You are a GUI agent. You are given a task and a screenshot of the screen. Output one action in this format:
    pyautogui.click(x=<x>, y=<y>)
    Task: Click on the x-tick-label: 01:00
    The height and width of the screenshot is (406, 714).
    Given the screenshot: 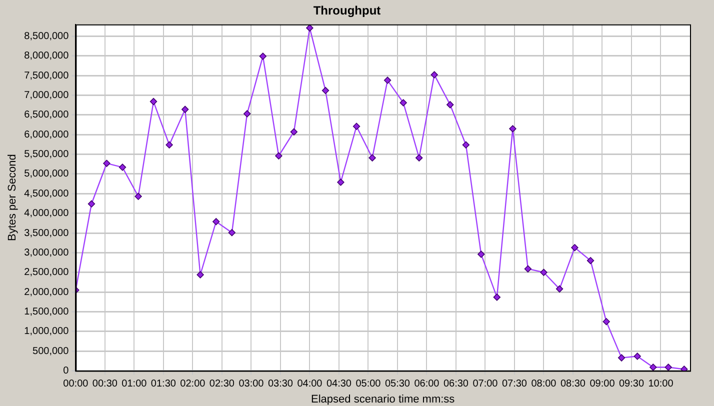 What is the action you would take?
    pyautogui.click(x=135, y=384)
    